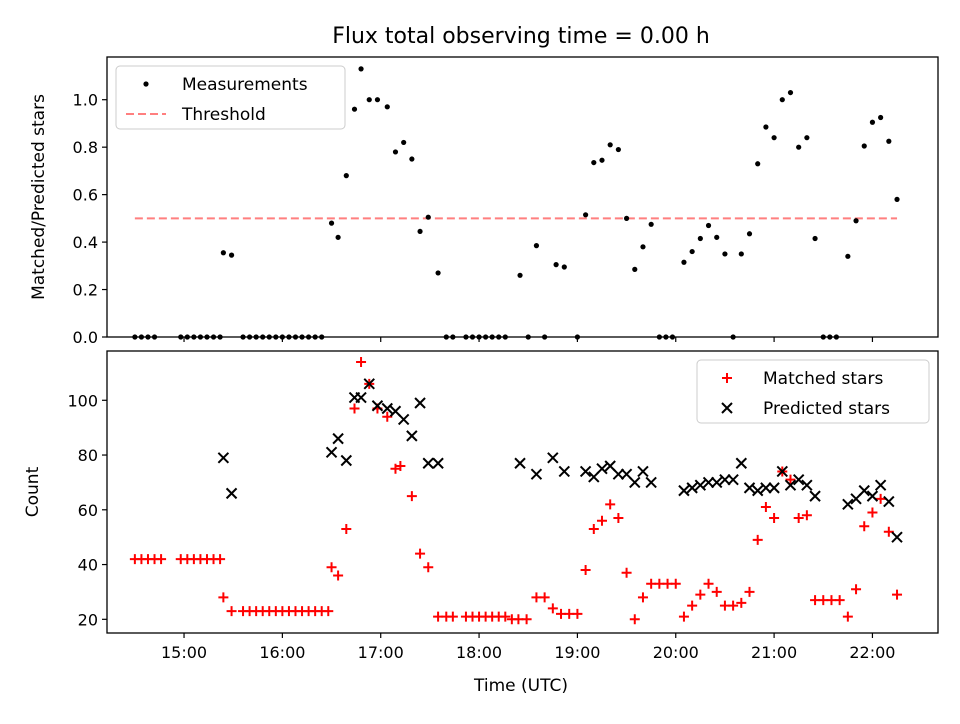 The width and height of the screenshot is (960, 724). I want to click on y-tick-label: 0.2, so click(85, 290).